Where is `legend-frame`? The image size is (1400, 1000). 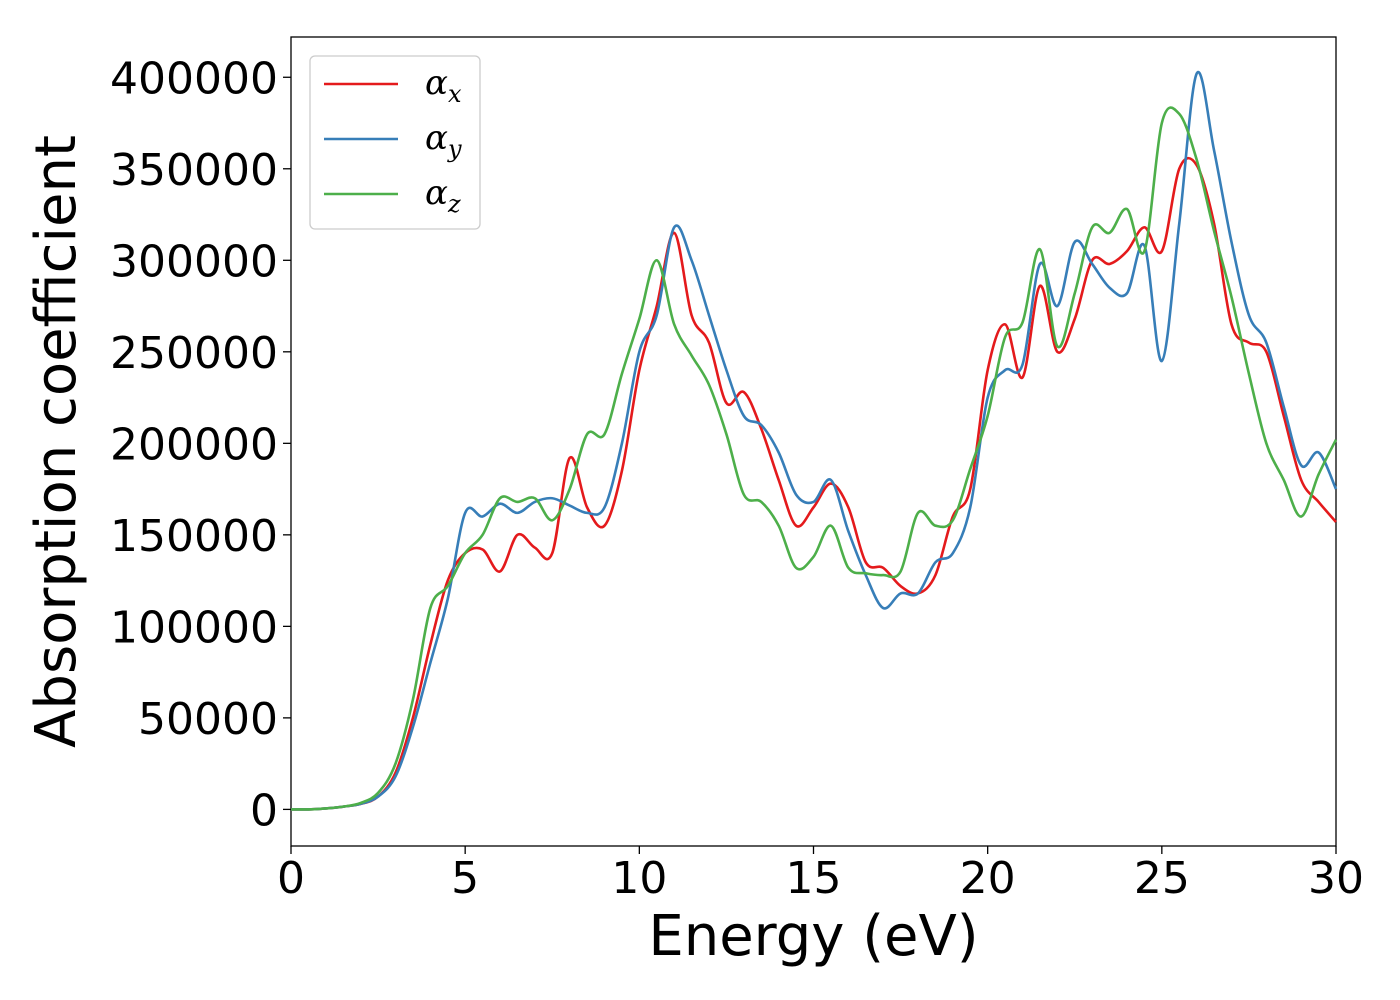 legend-frame is located at coordinates (395, 142).